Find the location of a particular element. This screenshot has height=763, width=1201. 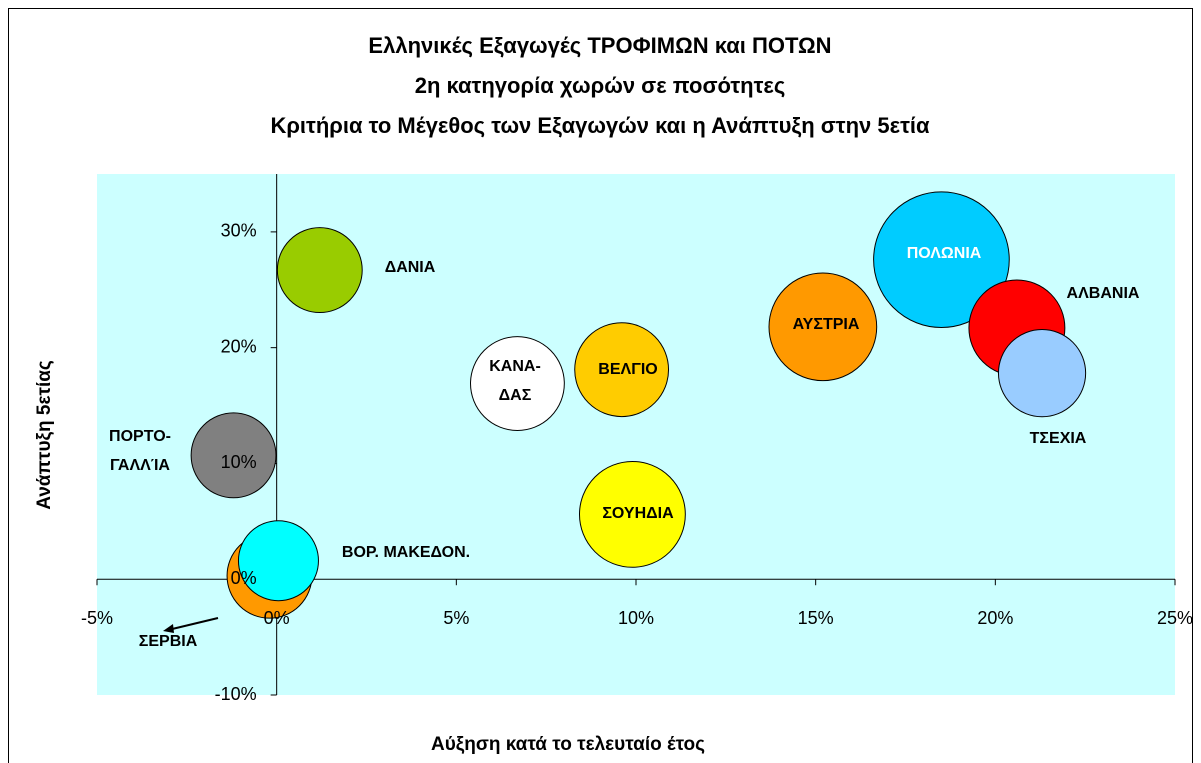

label-arrowhead is located at coordinates (168, 628).